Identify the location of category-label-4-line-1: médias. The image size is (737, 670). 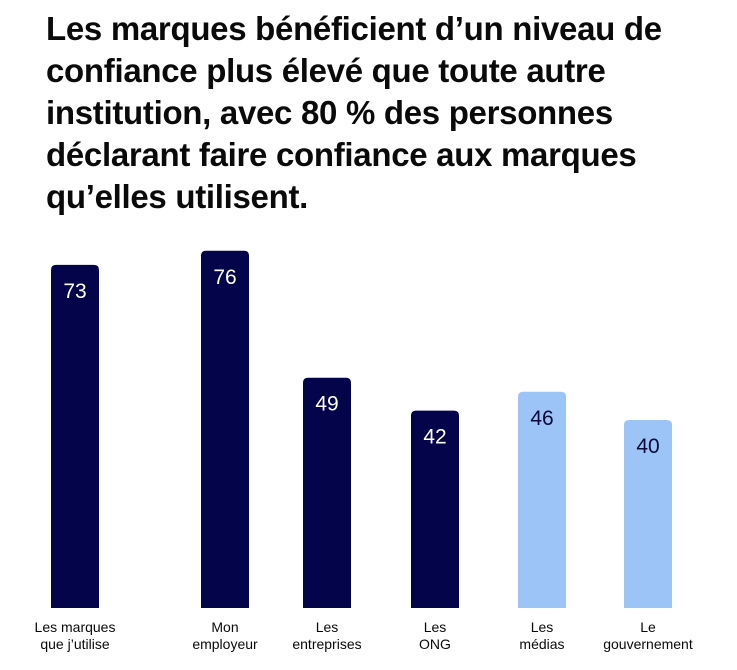
(541, 644).